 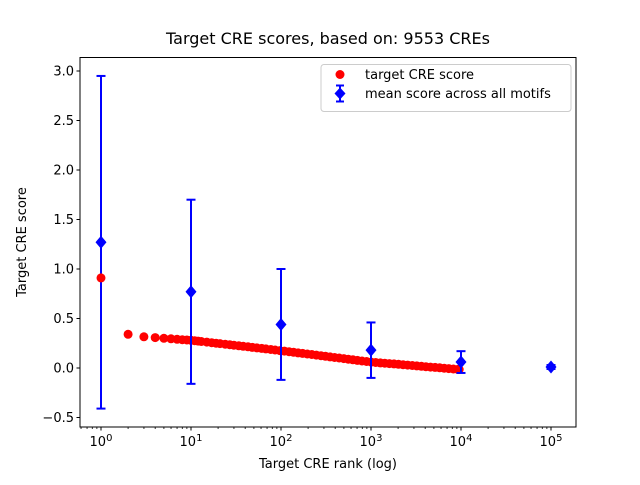 I want to click on y-tick-label: 0.0, so click(x=63, y=369).